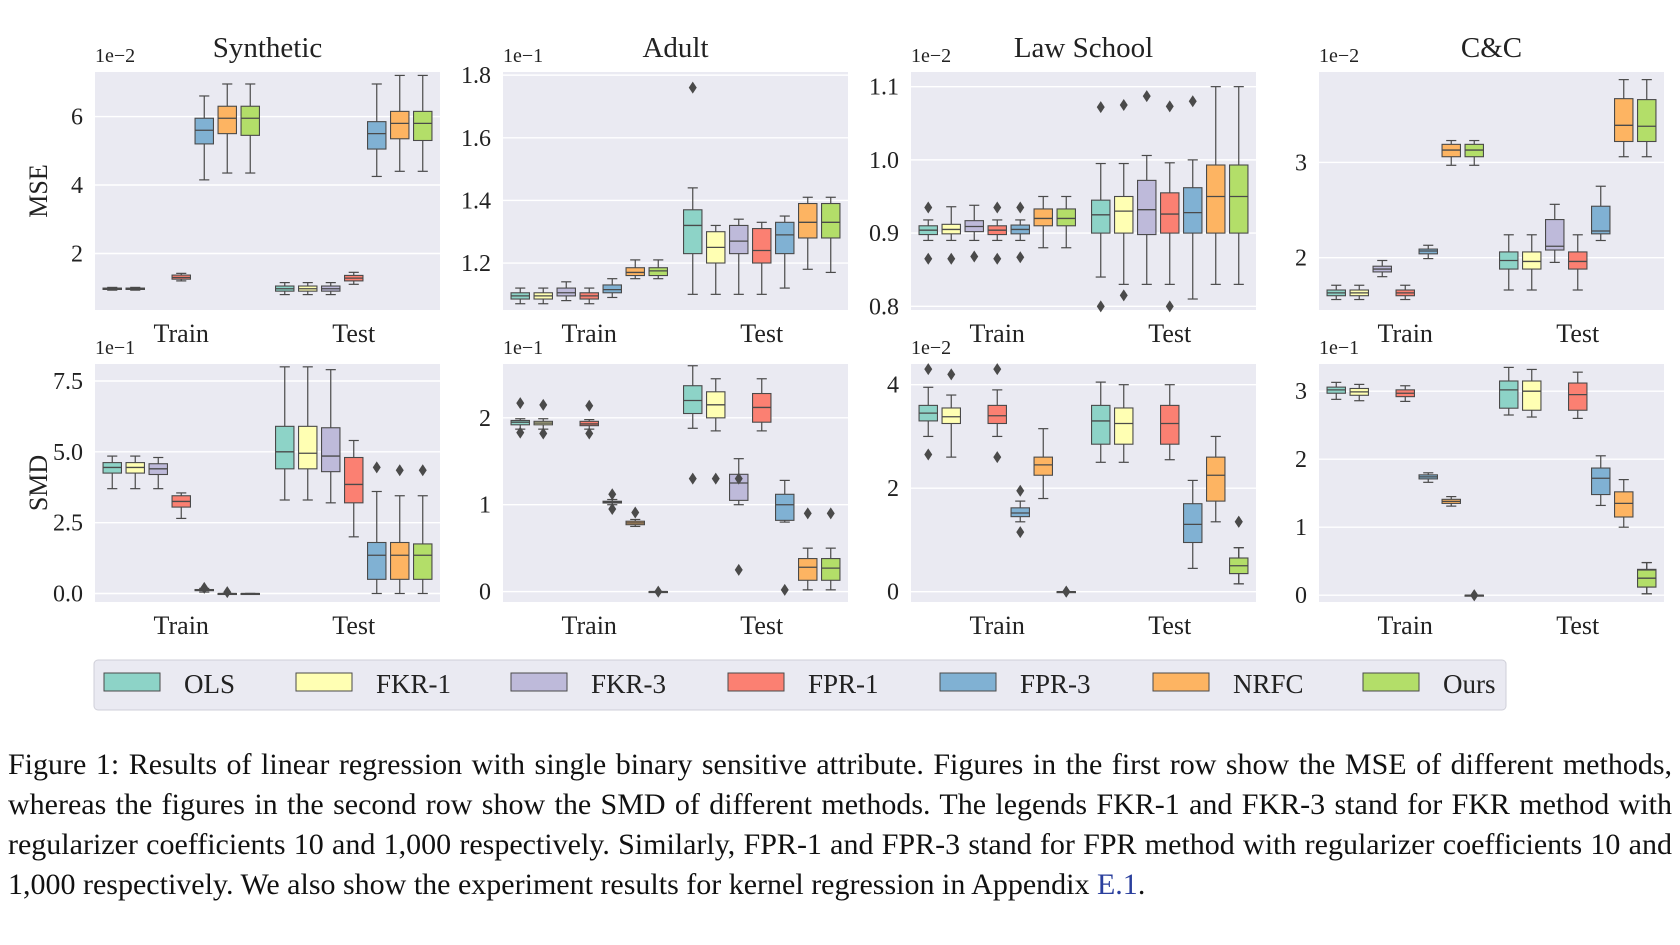 This screenshot has height=945, width=1680. What do you see at coordinates (209, 684) in the screenshot?
I see `legend-label: OLS` at bounding box center [209, 684].